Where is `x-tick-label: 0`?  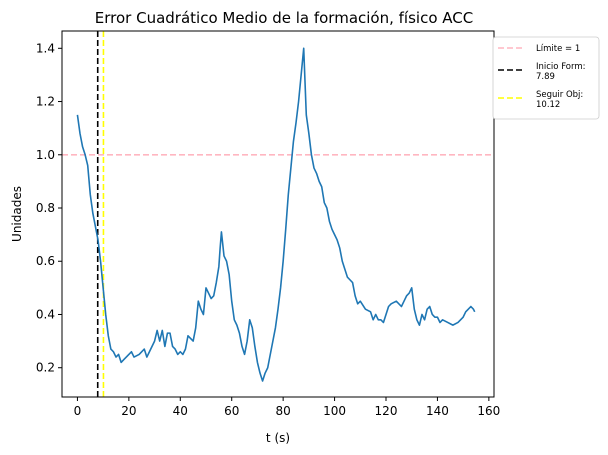
x-tick-label: 0 is located at coordinates (78, 411).